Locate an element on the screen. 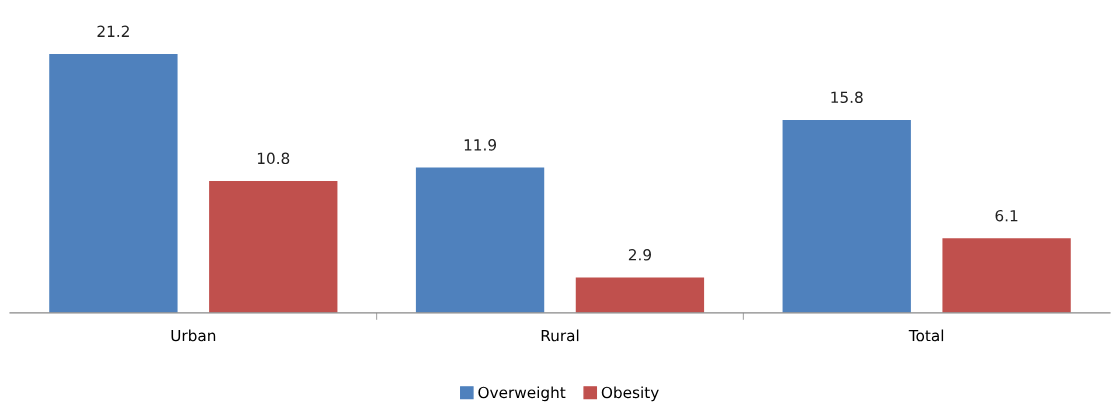  data-label: 11.9 is located at coordinates (480, 145).